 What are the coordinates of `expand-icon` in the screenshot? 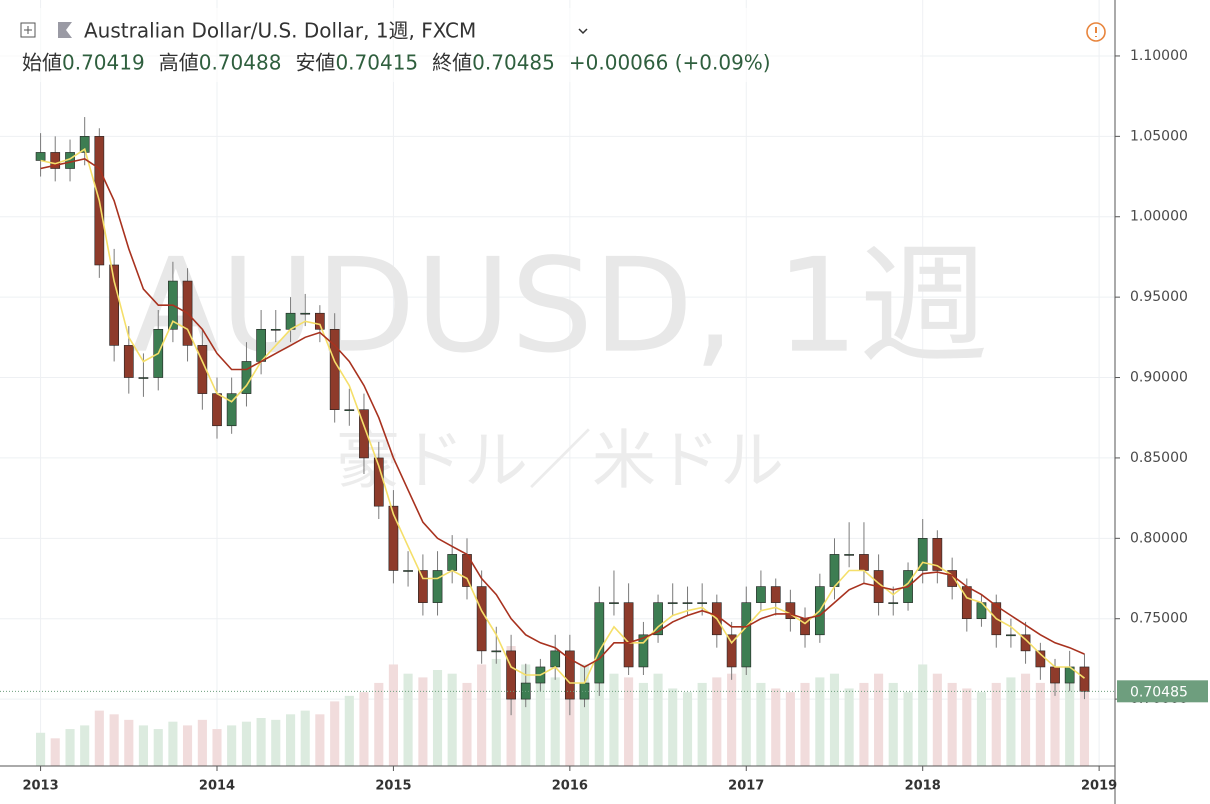 It's located at (28, 30).